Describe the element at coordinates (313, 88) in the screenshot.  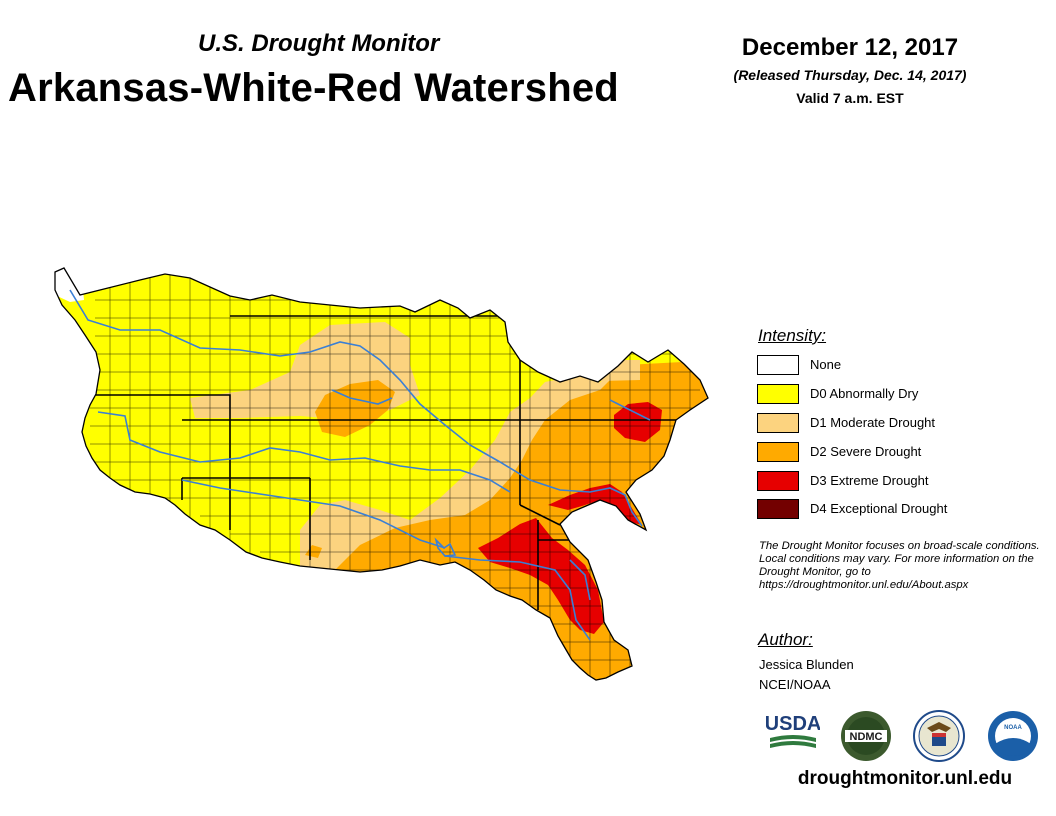
I see `map-title: Arkansas-White-Red Watershed` at that location.